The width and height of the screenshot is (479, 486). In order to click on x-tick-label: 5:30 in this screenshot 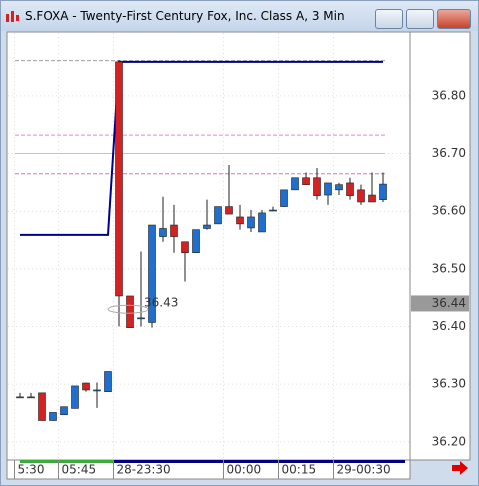, I will do `click(31, 470)`.